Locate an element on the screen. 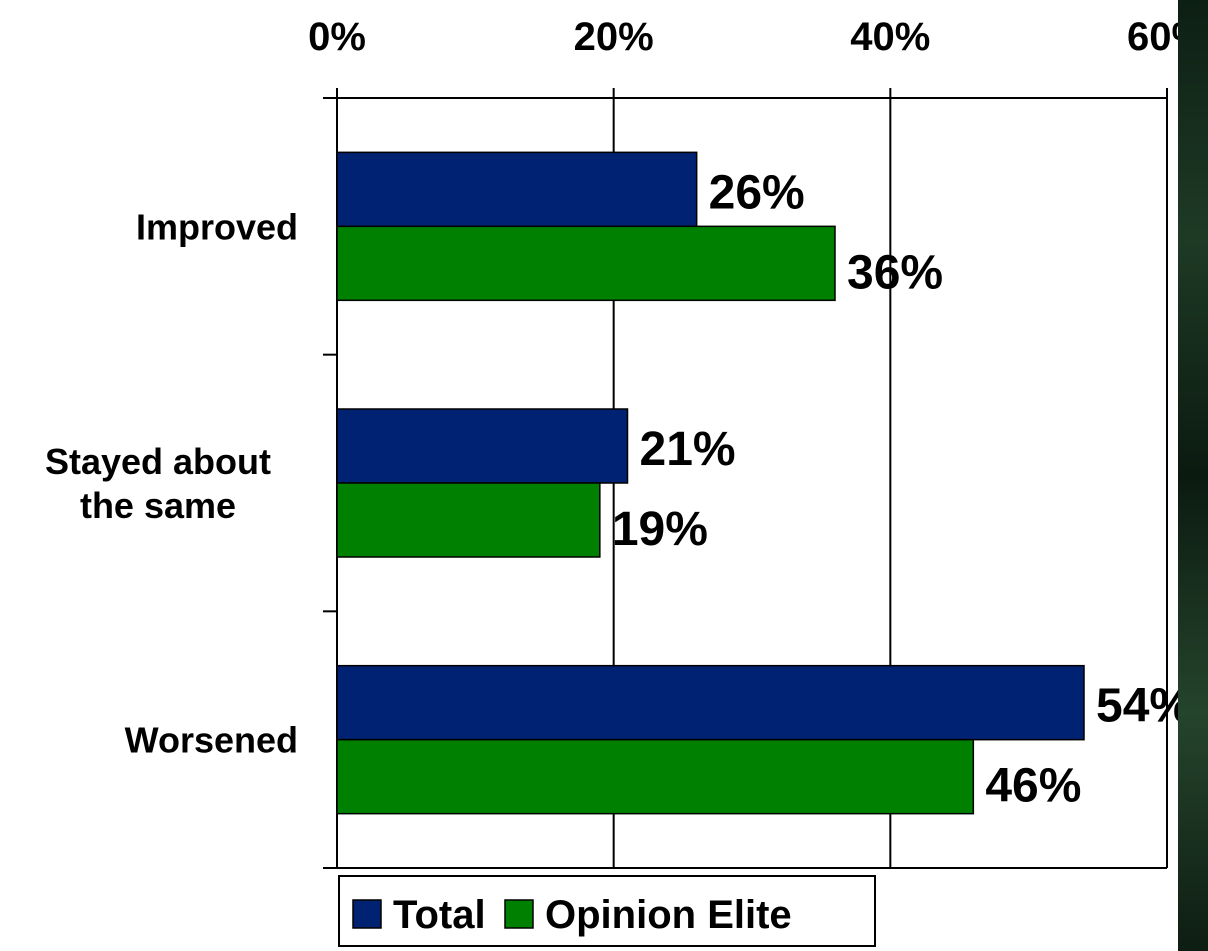 The image size is (1208, 951). background-photo-strip is located at coordinates (1193, 475).